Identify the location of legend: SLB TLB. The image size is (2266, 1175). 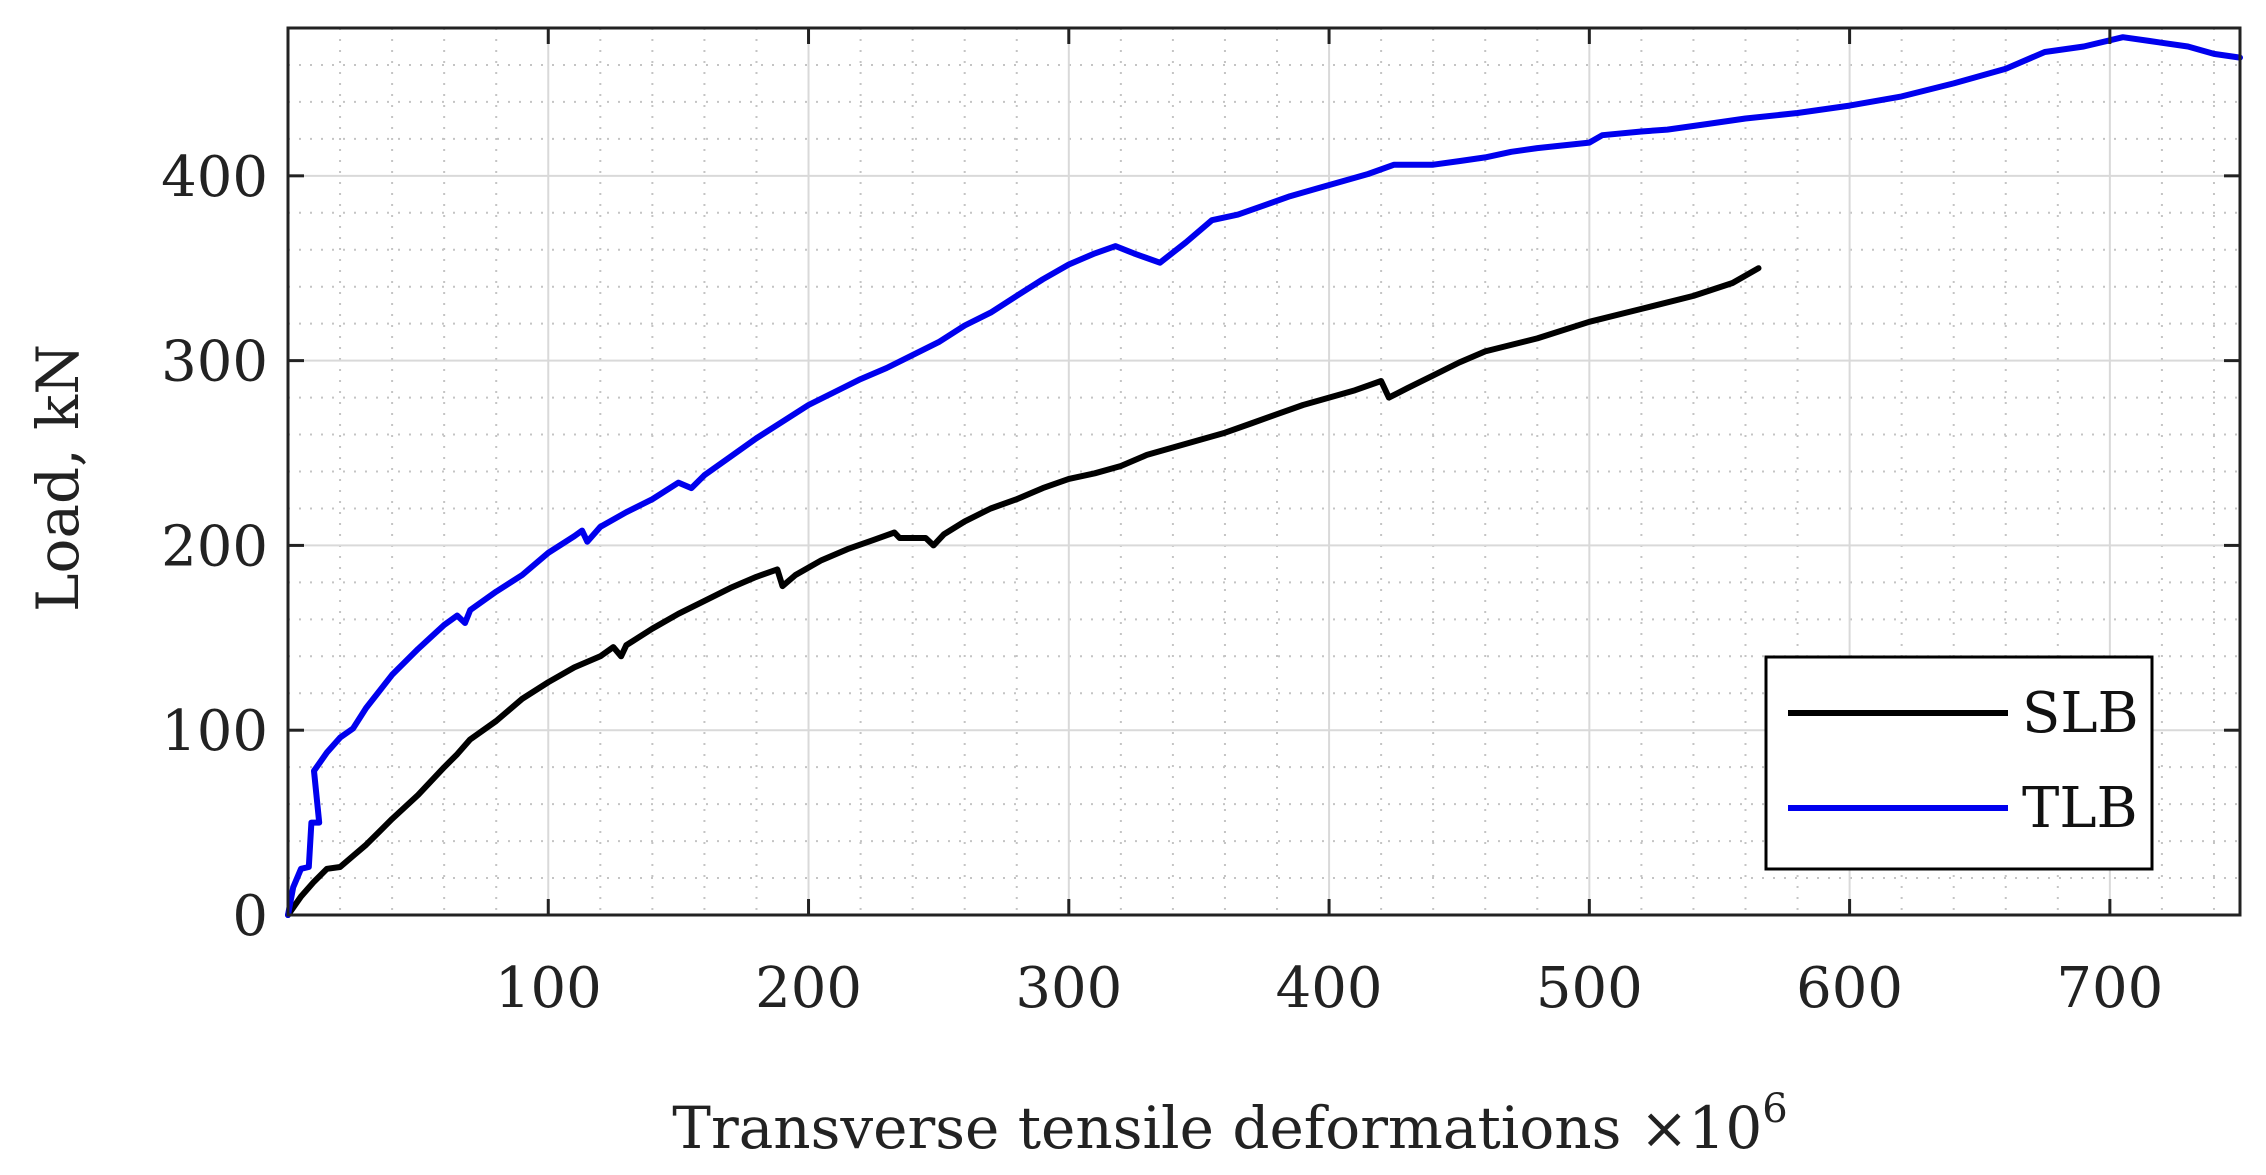
(1959, 763).